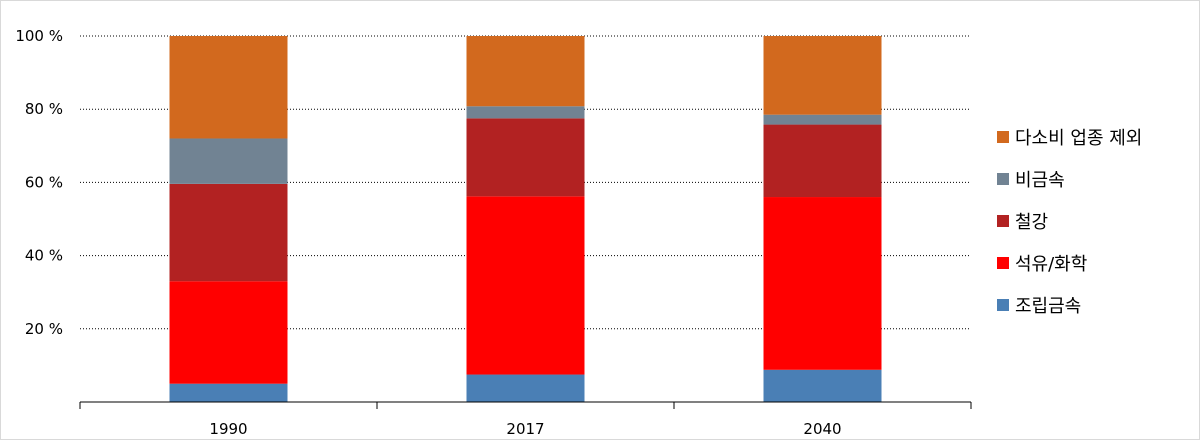 Image resolution: width=1200 pixels, height=441 pixels. I want to click on legend-label: 비금속, so click(1040, 180).